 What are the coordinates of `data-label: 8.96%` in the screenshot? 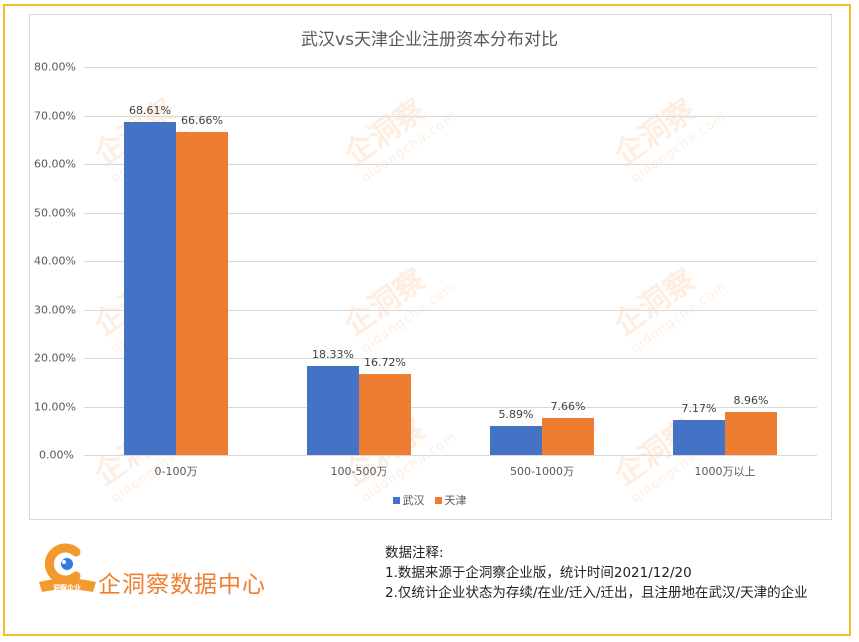 It's located at (751, 400).